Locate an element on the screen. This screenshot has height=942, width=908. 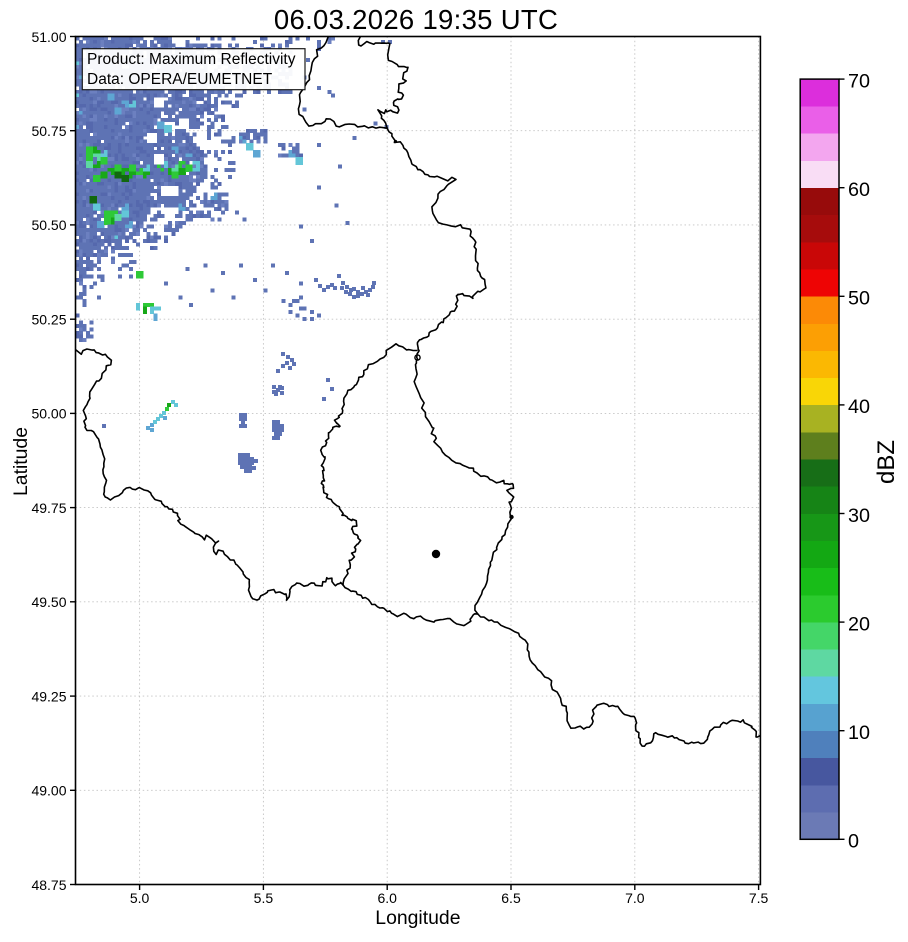
svg-text: 50.75 is located at coordinates (48, 131).